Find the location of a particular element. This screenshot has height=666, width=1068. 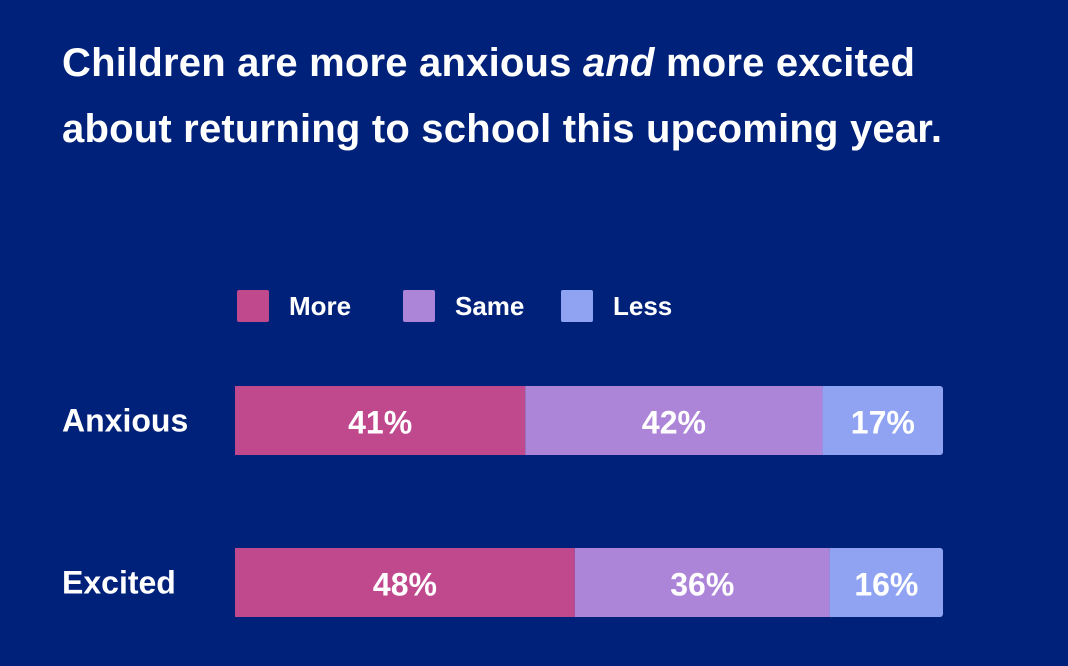

bar-anxious-more is located at coordinates (380, 420).